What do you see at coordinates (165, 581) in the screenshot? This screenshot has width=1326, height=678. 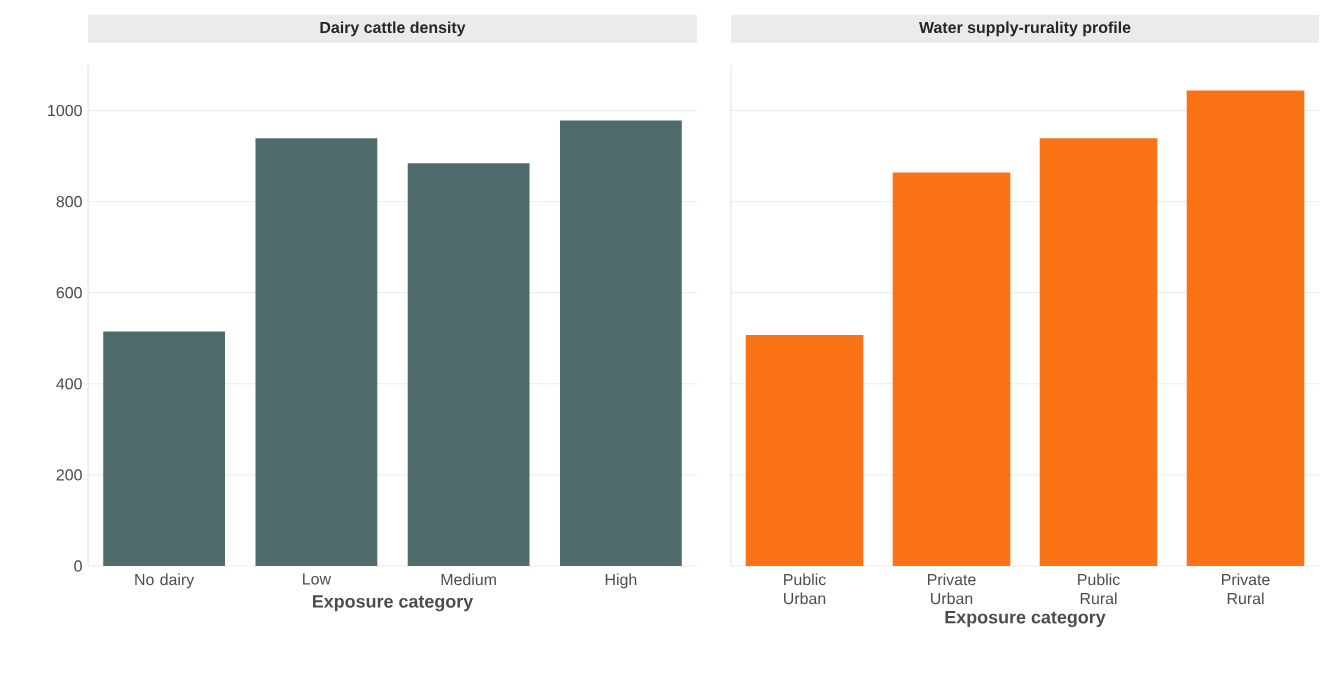 I see `x-tick-label: No dairy` at bounding box center [165, 581].